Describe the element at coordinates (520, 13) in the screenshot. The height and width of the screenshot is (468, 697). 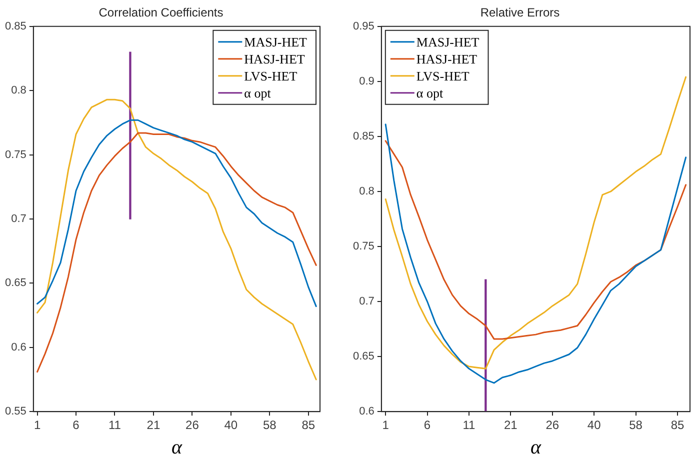
I see `chart-title: Relative Errors` at that location.